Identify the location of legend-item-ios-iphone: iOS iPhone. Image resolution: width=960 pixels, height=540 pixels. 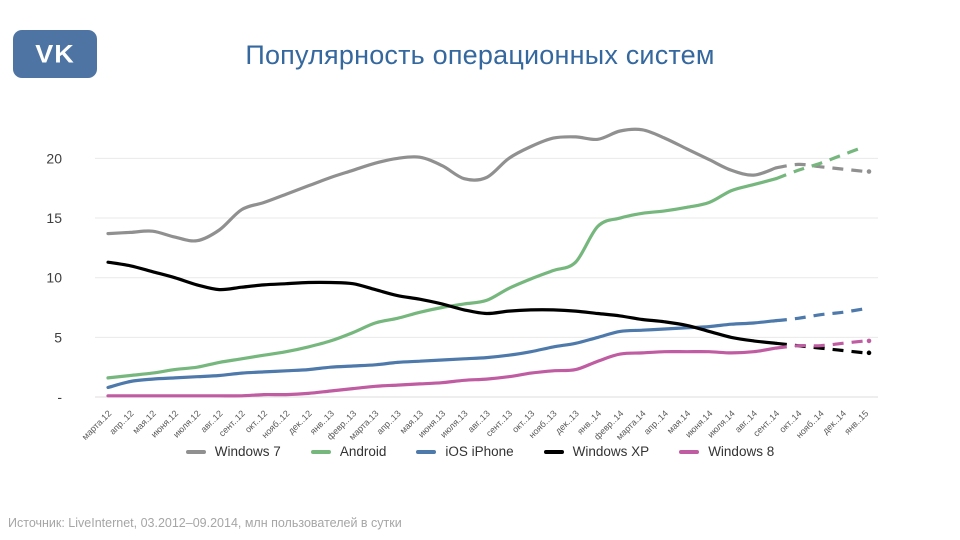
(465, 451).